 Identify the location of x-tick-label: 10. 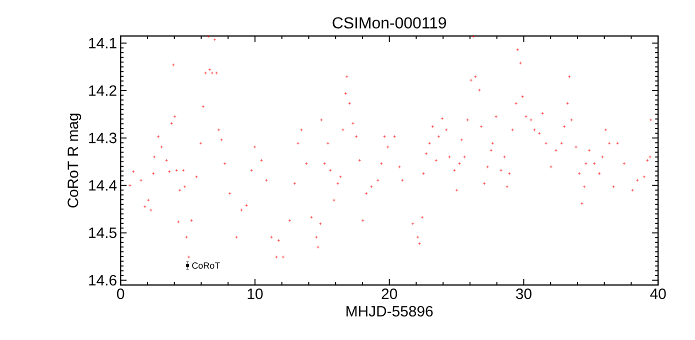
(255, 294).